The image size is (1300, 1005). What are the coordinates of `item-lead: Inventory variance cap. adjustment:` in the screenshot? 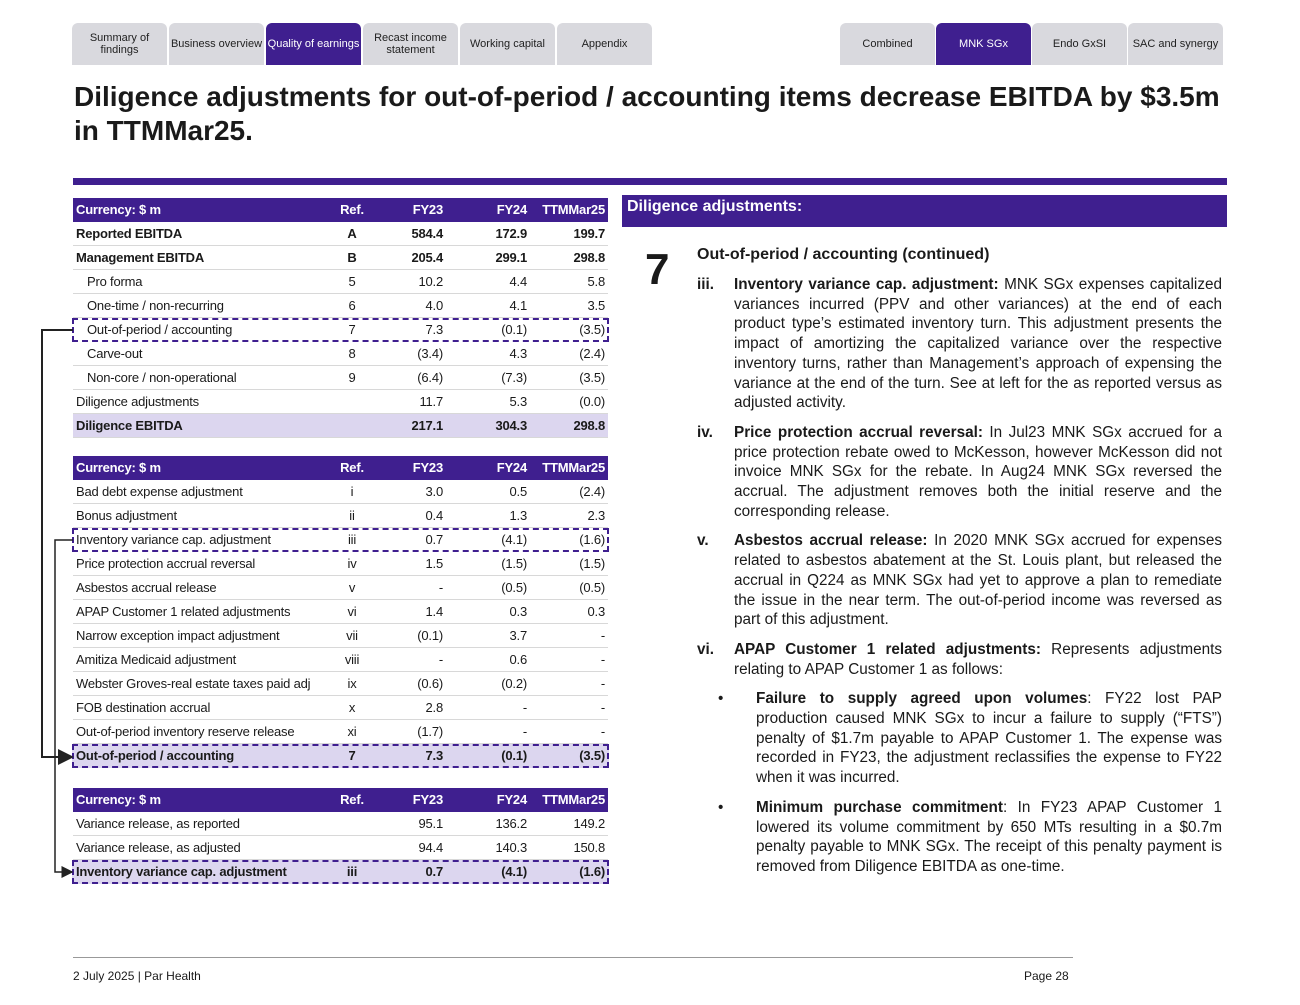 It's located at (866, 284).